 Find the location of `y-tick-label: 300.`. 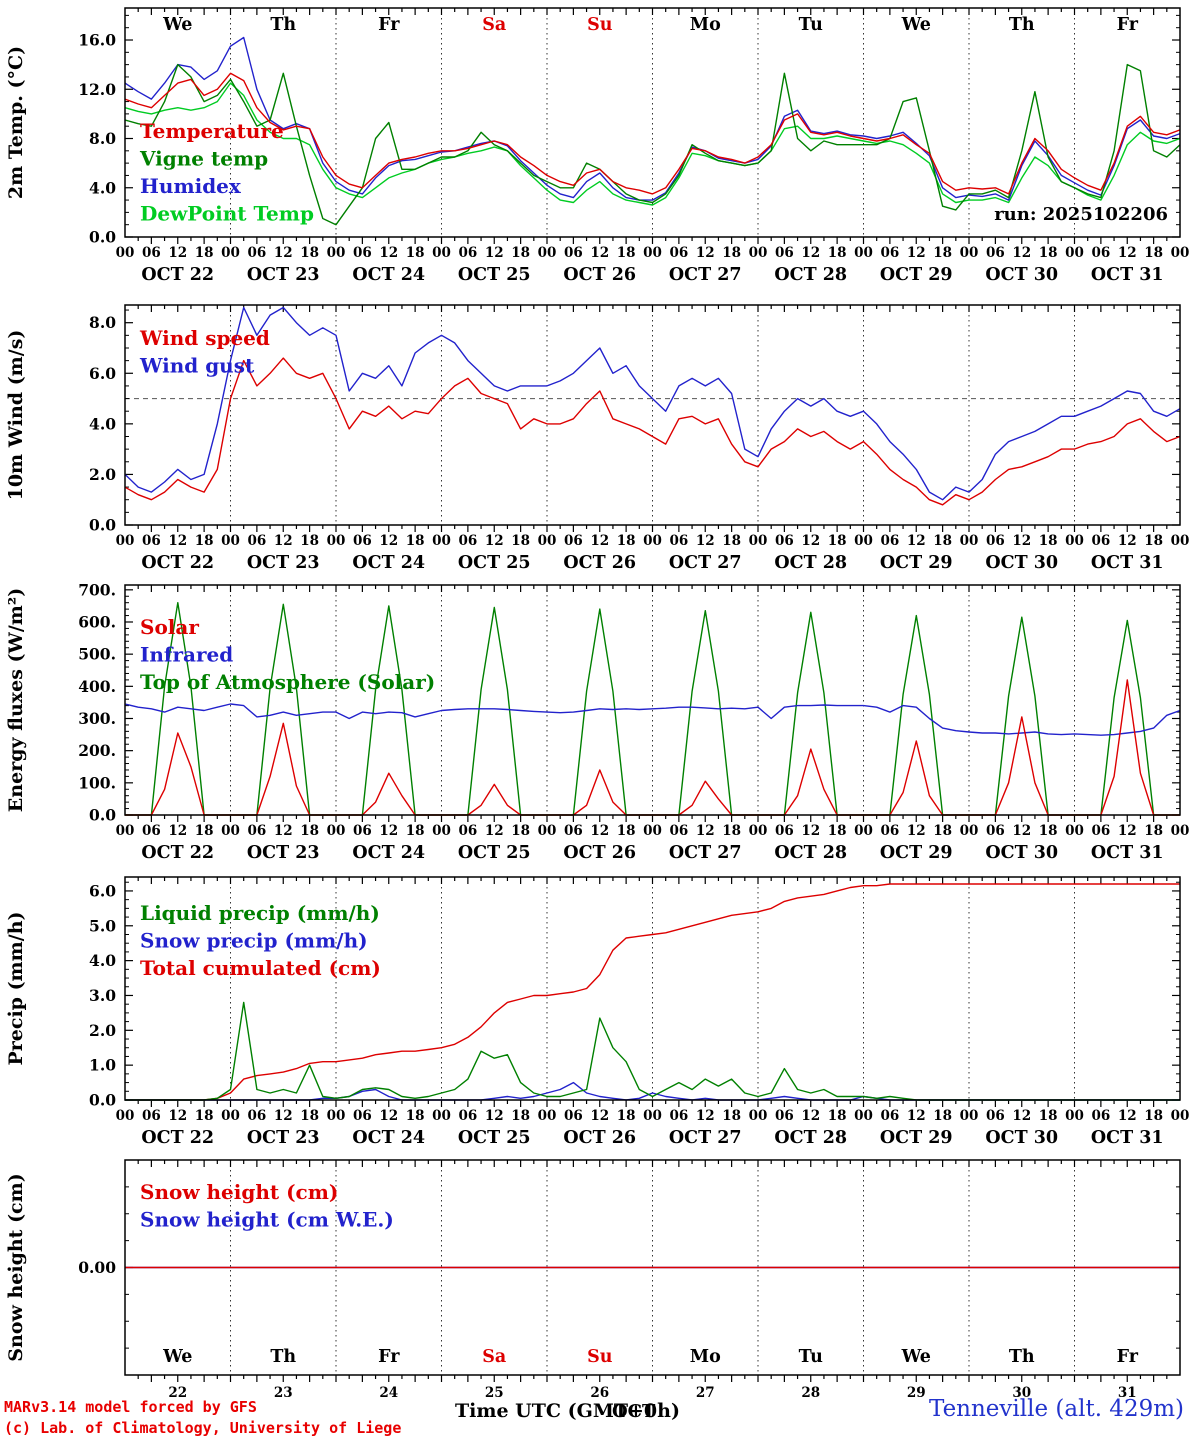

y-tick-label: 300. is located at coordinates (97, 718).